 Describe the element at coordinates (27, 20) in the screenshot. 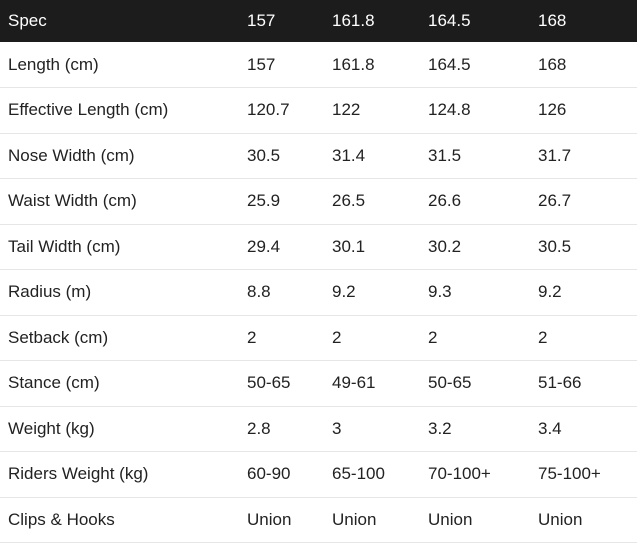

I see `column-header: Spec` at that location.